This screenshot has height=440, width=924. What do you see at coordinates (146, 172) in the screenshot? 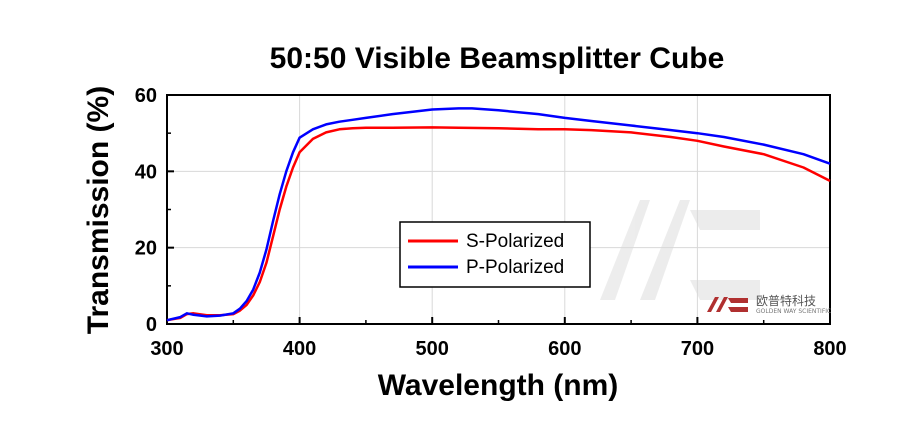
I see `y-tick-label: 40` at bounding box center [146, 172].